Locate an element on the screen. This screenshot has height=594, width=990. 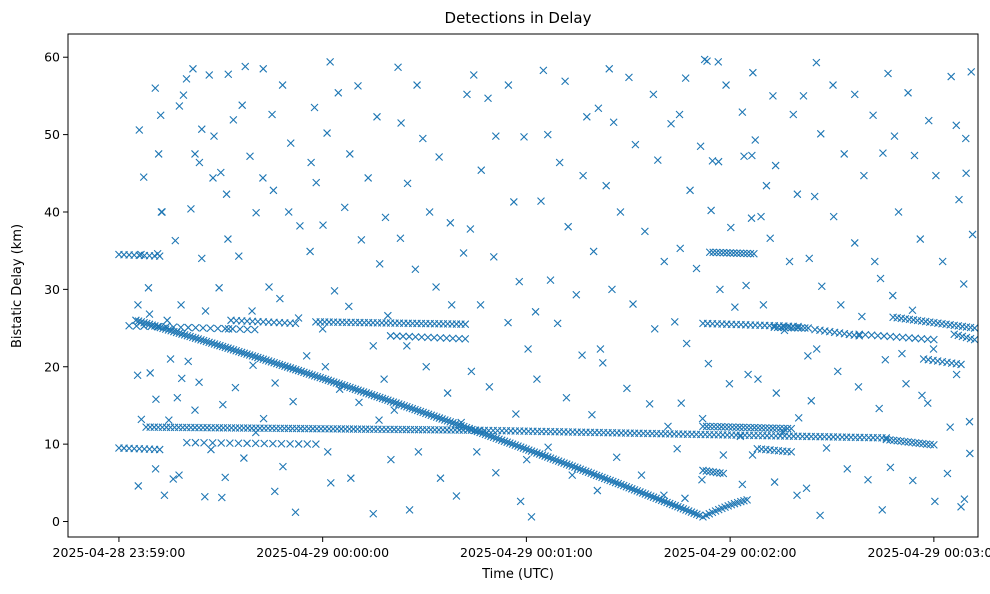
x-tick-label: 2025-04-28 23:59:00 is located at coordinates (119, 552).